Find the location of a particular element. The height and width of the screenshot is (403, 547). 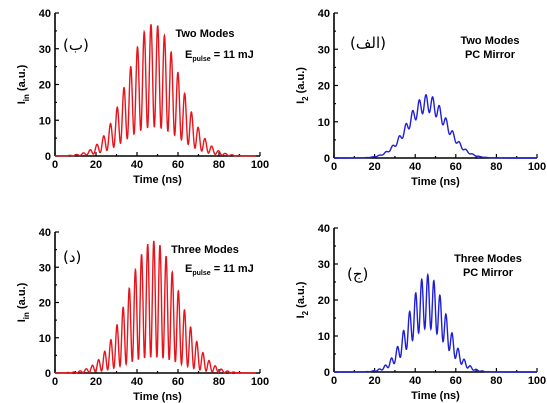

panel-label: (ج) is located at coordinates (357, 274).